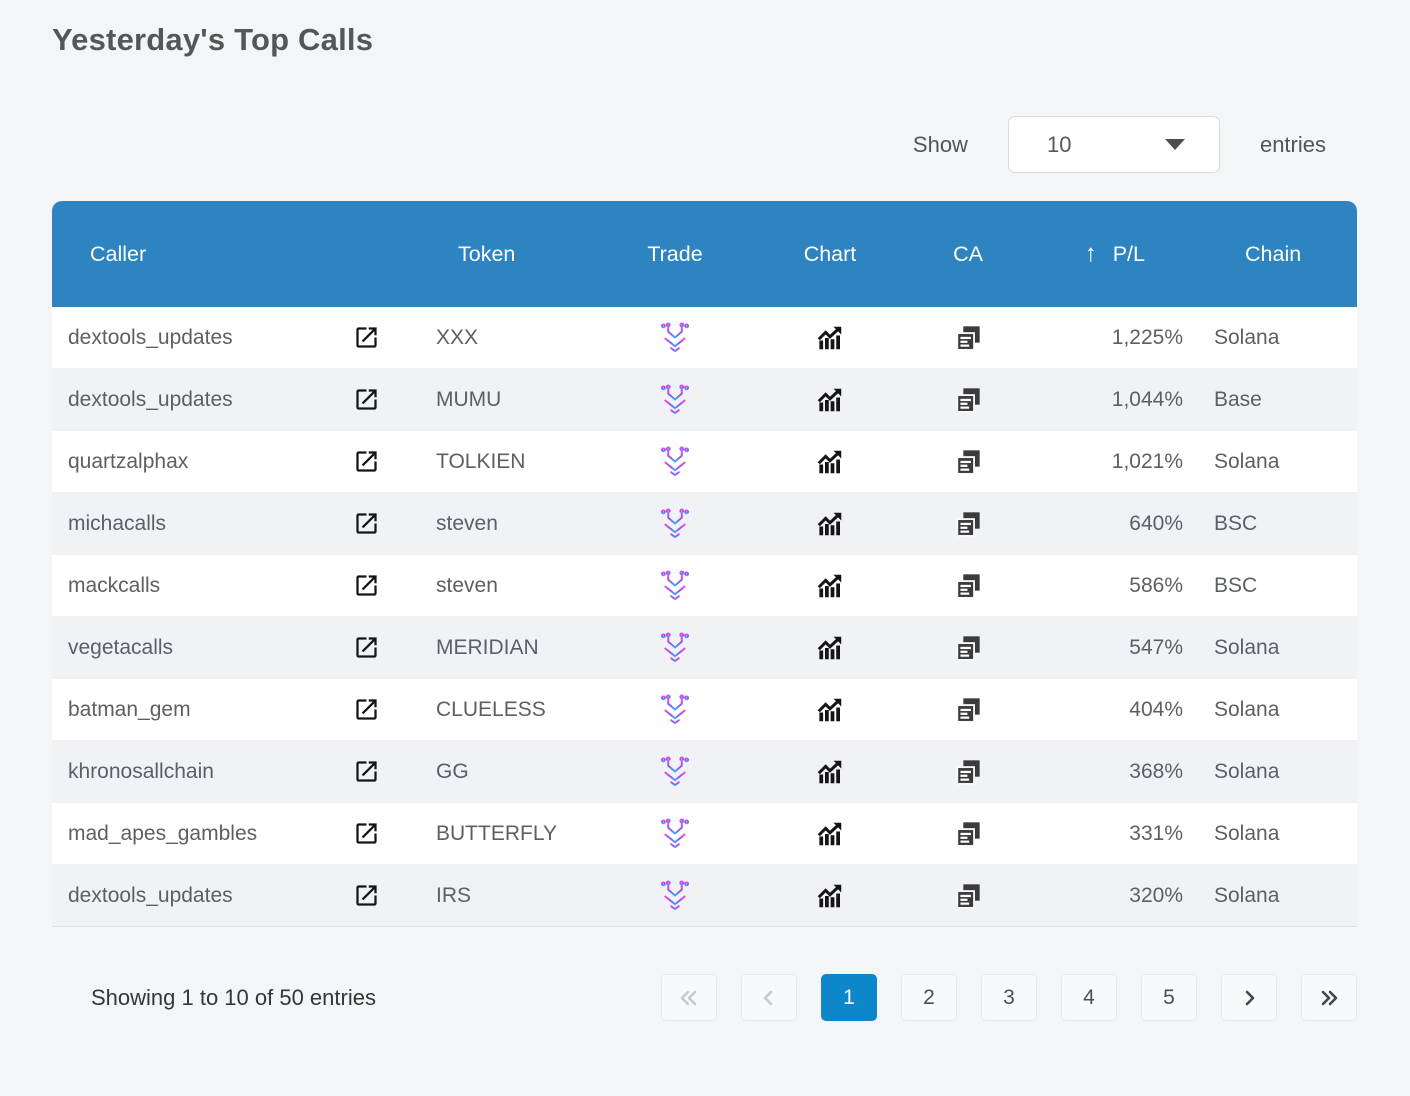  I want to click on last-page-button, so click(1329, 997).